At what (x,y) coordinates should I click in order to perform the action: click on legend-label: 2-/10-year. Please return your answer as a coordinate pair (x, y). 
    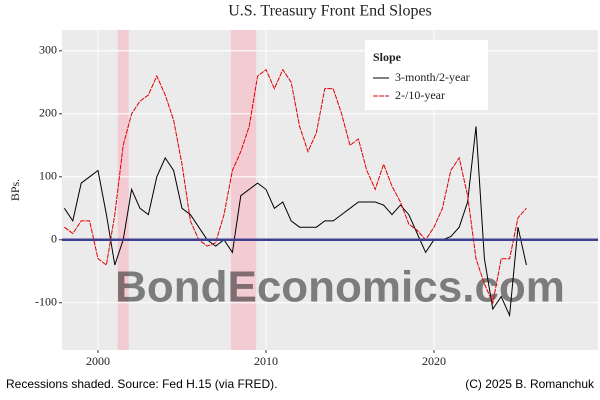
    Looking at the image, I should click on (420, 95).